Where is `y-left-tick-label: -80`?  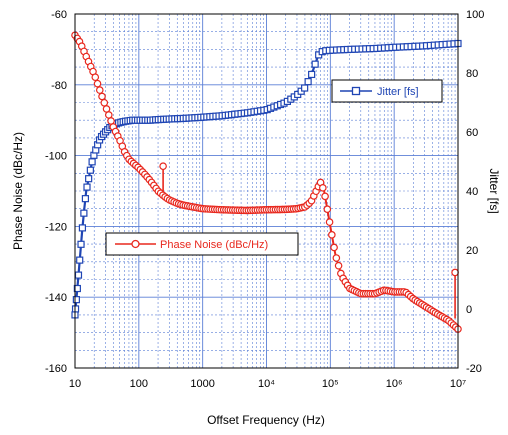
y-left-tick-label: -80 is located at coordinates (59, 86).